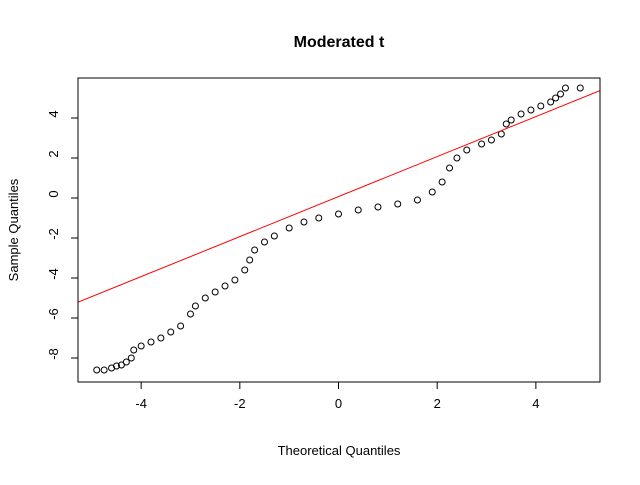 The height and width of the screenshot is (485, 640). Describe the element at coordinates (53, 193) in the screenshot. I see `y-tick-label: 0` at that location.